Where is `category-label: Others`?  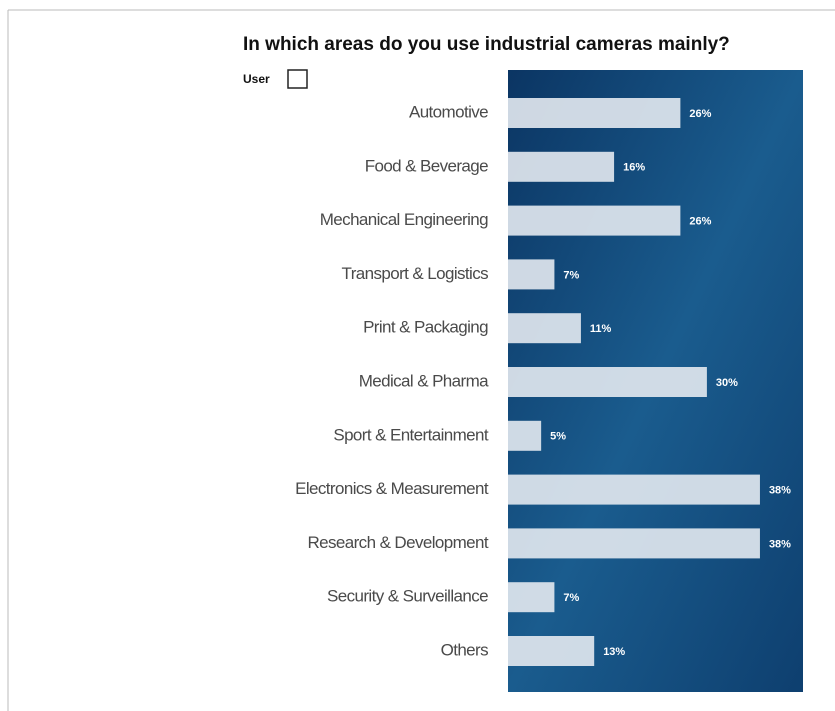
category-label: Others is located at coordinates (465, 649).